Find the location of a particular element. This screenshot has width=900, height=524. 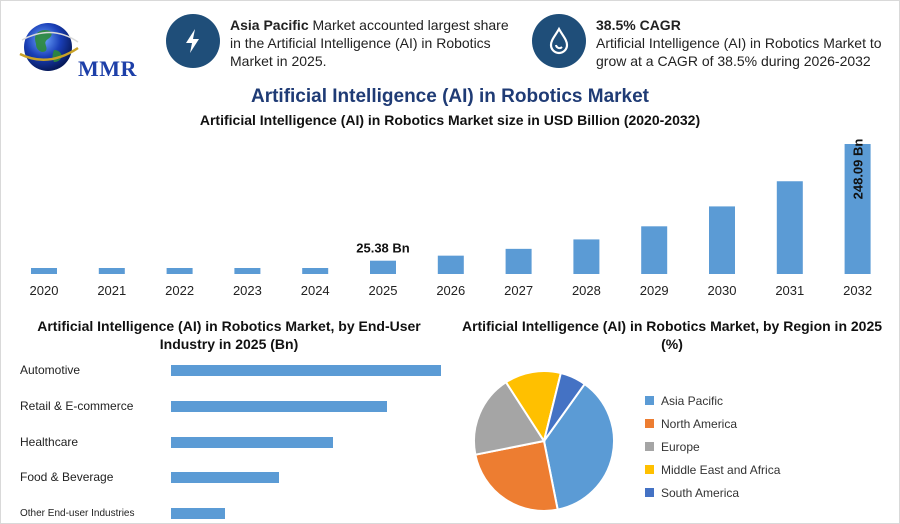

industry-label-1: Retail & E-commerce is located at coordinates (77, 405).